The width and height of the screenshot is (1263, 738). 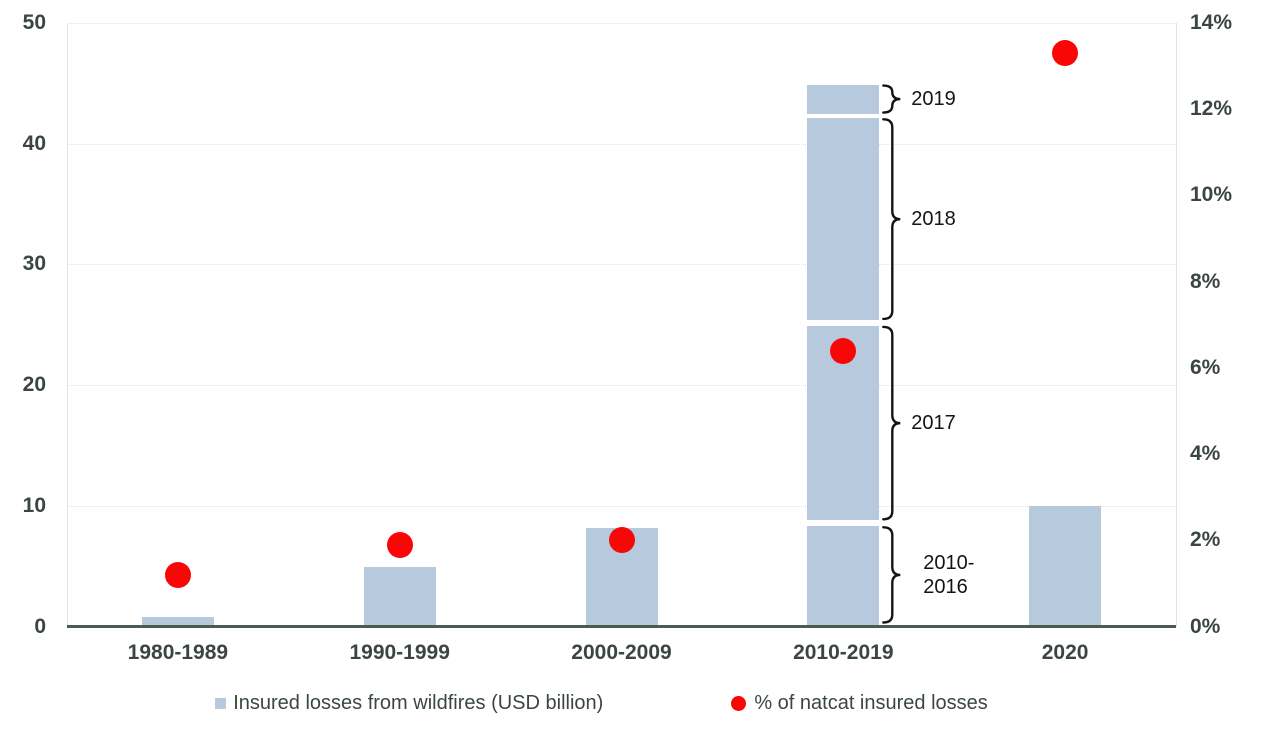 I want to click on right-axis-tick-label: 10%, so click(x=1211, y=195).